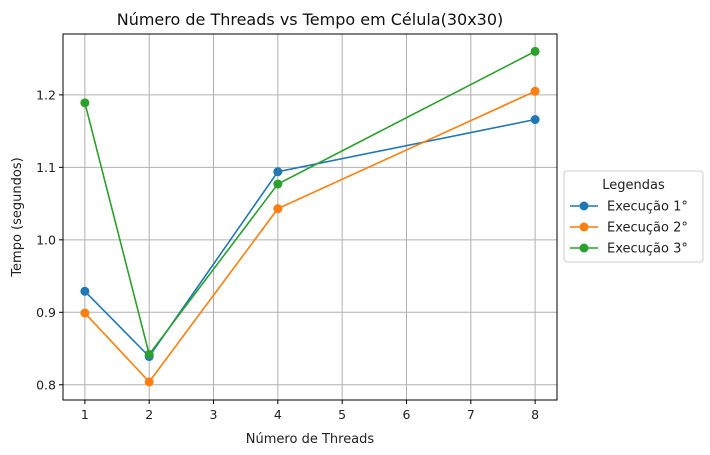 This screenshot has height=455, width=710. What do you see at coordinates (278, 414) in the screenshot?
I see `x-tick-label: 4` at bounding box center [278, 414].